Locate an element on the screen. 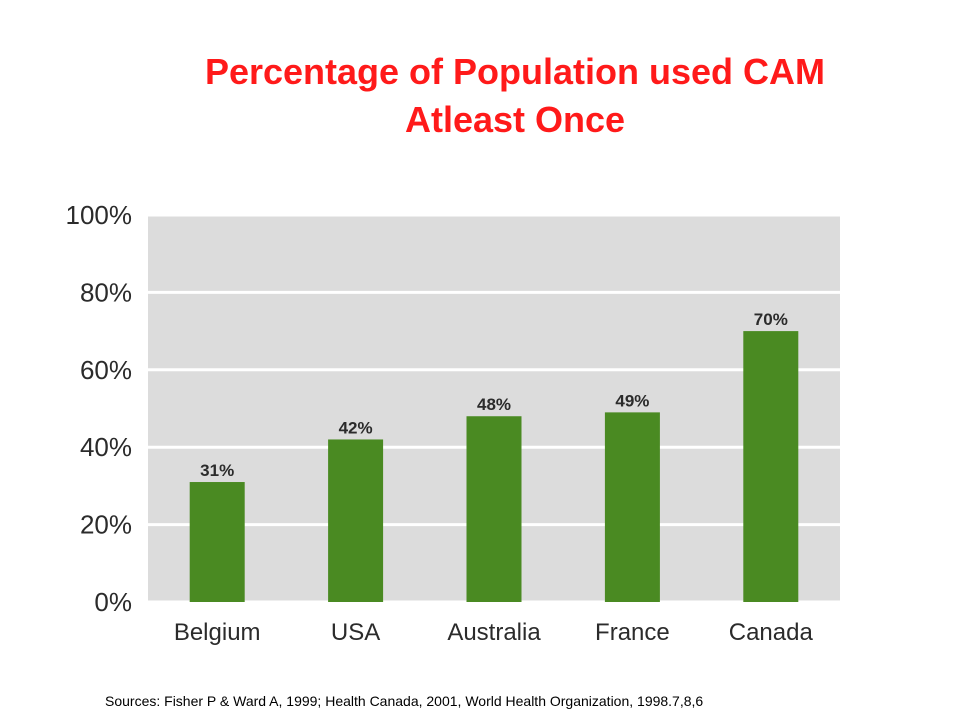 The image size is (960, 720). data-label: 48% is located at coordinates (494, 404).